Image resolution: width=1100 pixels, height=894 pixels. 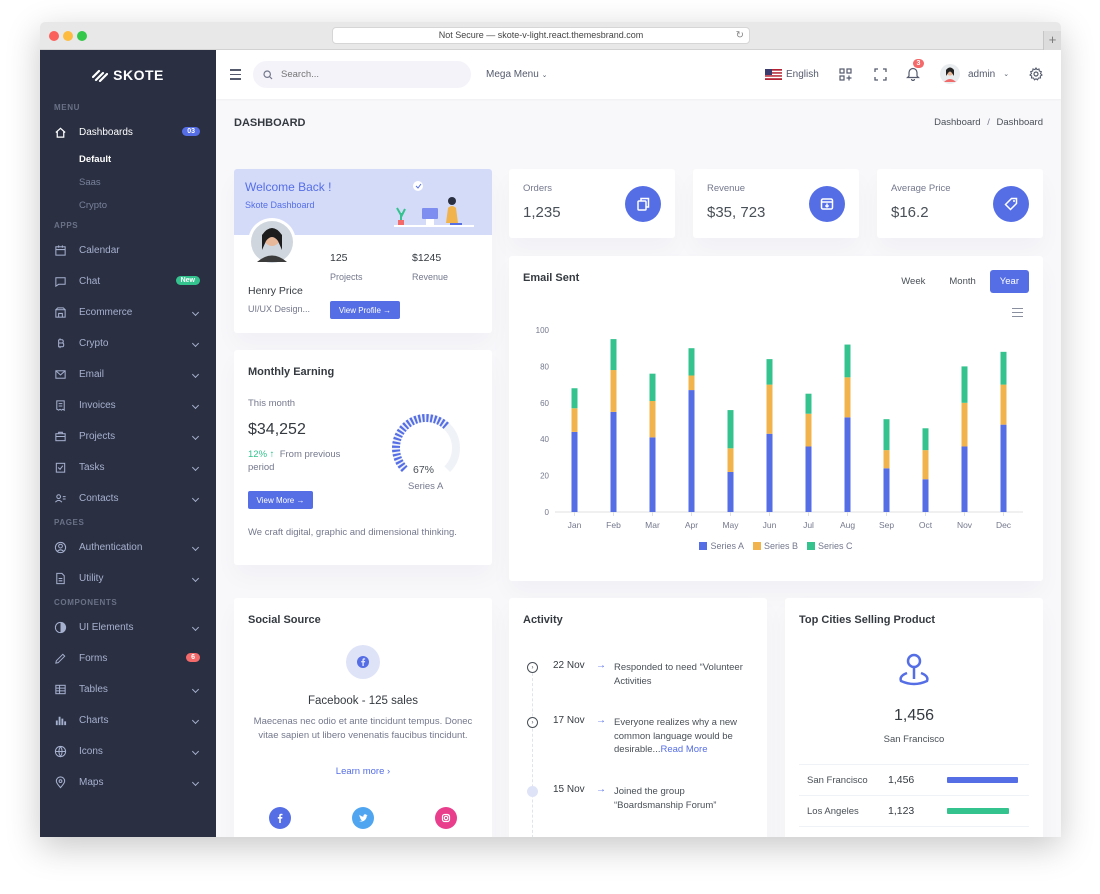 What do you see at coordinates (730, 491) in the screenshot?
I see `bar-series-a-may` at bounding box center [730, 491].